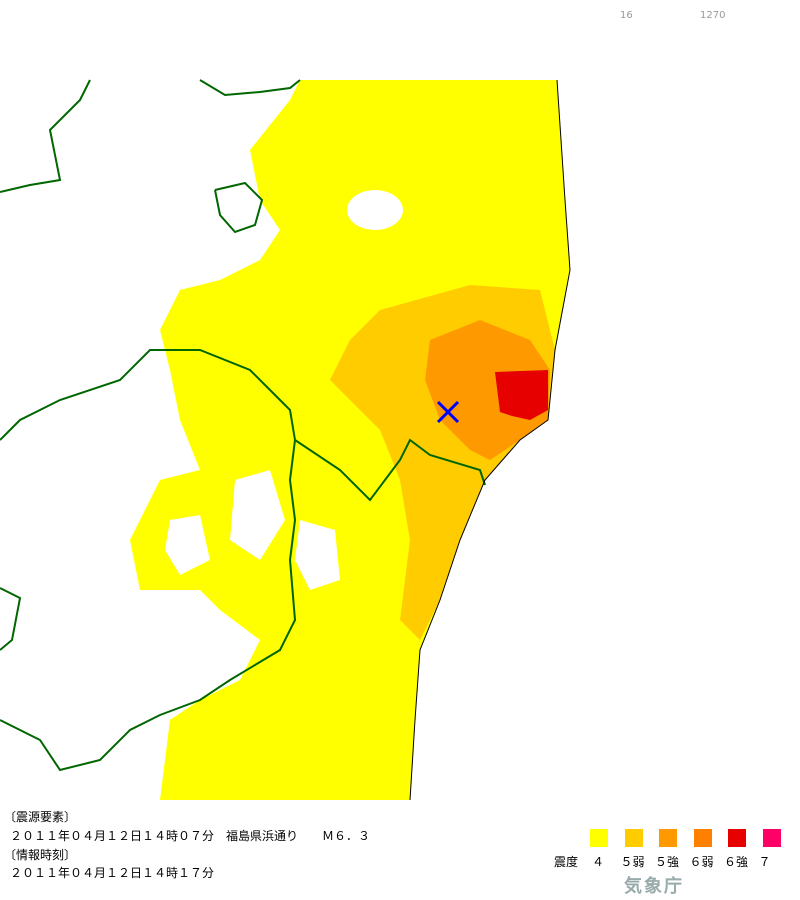  Describe the element at coordinates (764, 862) in the screenshot. I see `legend-label: ７` at that location.